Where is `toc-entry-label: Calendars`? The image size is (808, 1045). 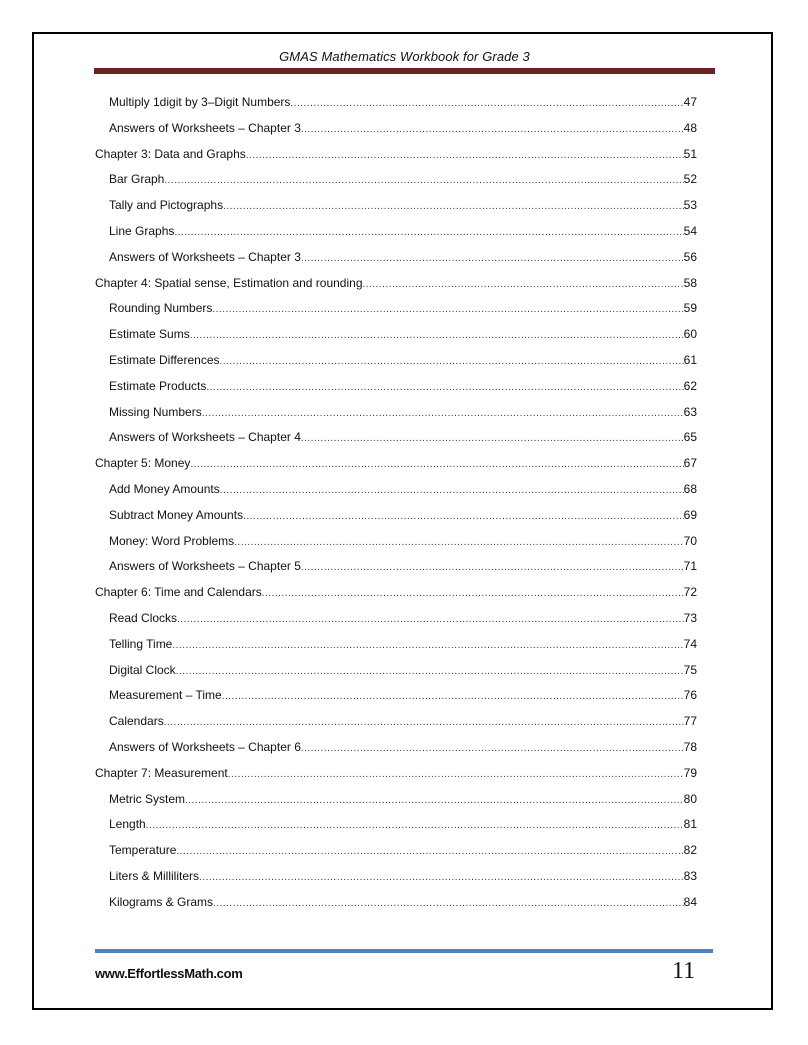 toc-entry-label: Calendars is located at coordinates (136, 721).